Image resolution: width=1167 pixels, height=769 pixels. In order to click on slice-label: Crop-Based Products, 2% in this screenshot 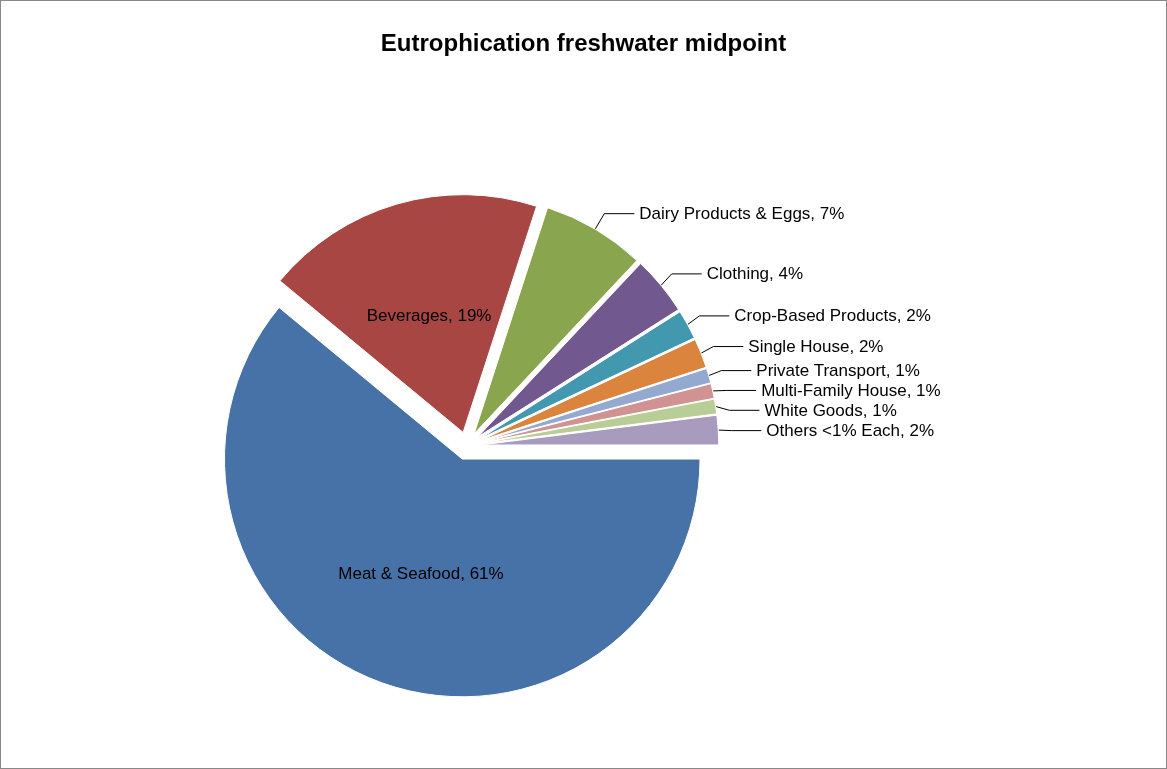, I will do `click(832, 316)`.